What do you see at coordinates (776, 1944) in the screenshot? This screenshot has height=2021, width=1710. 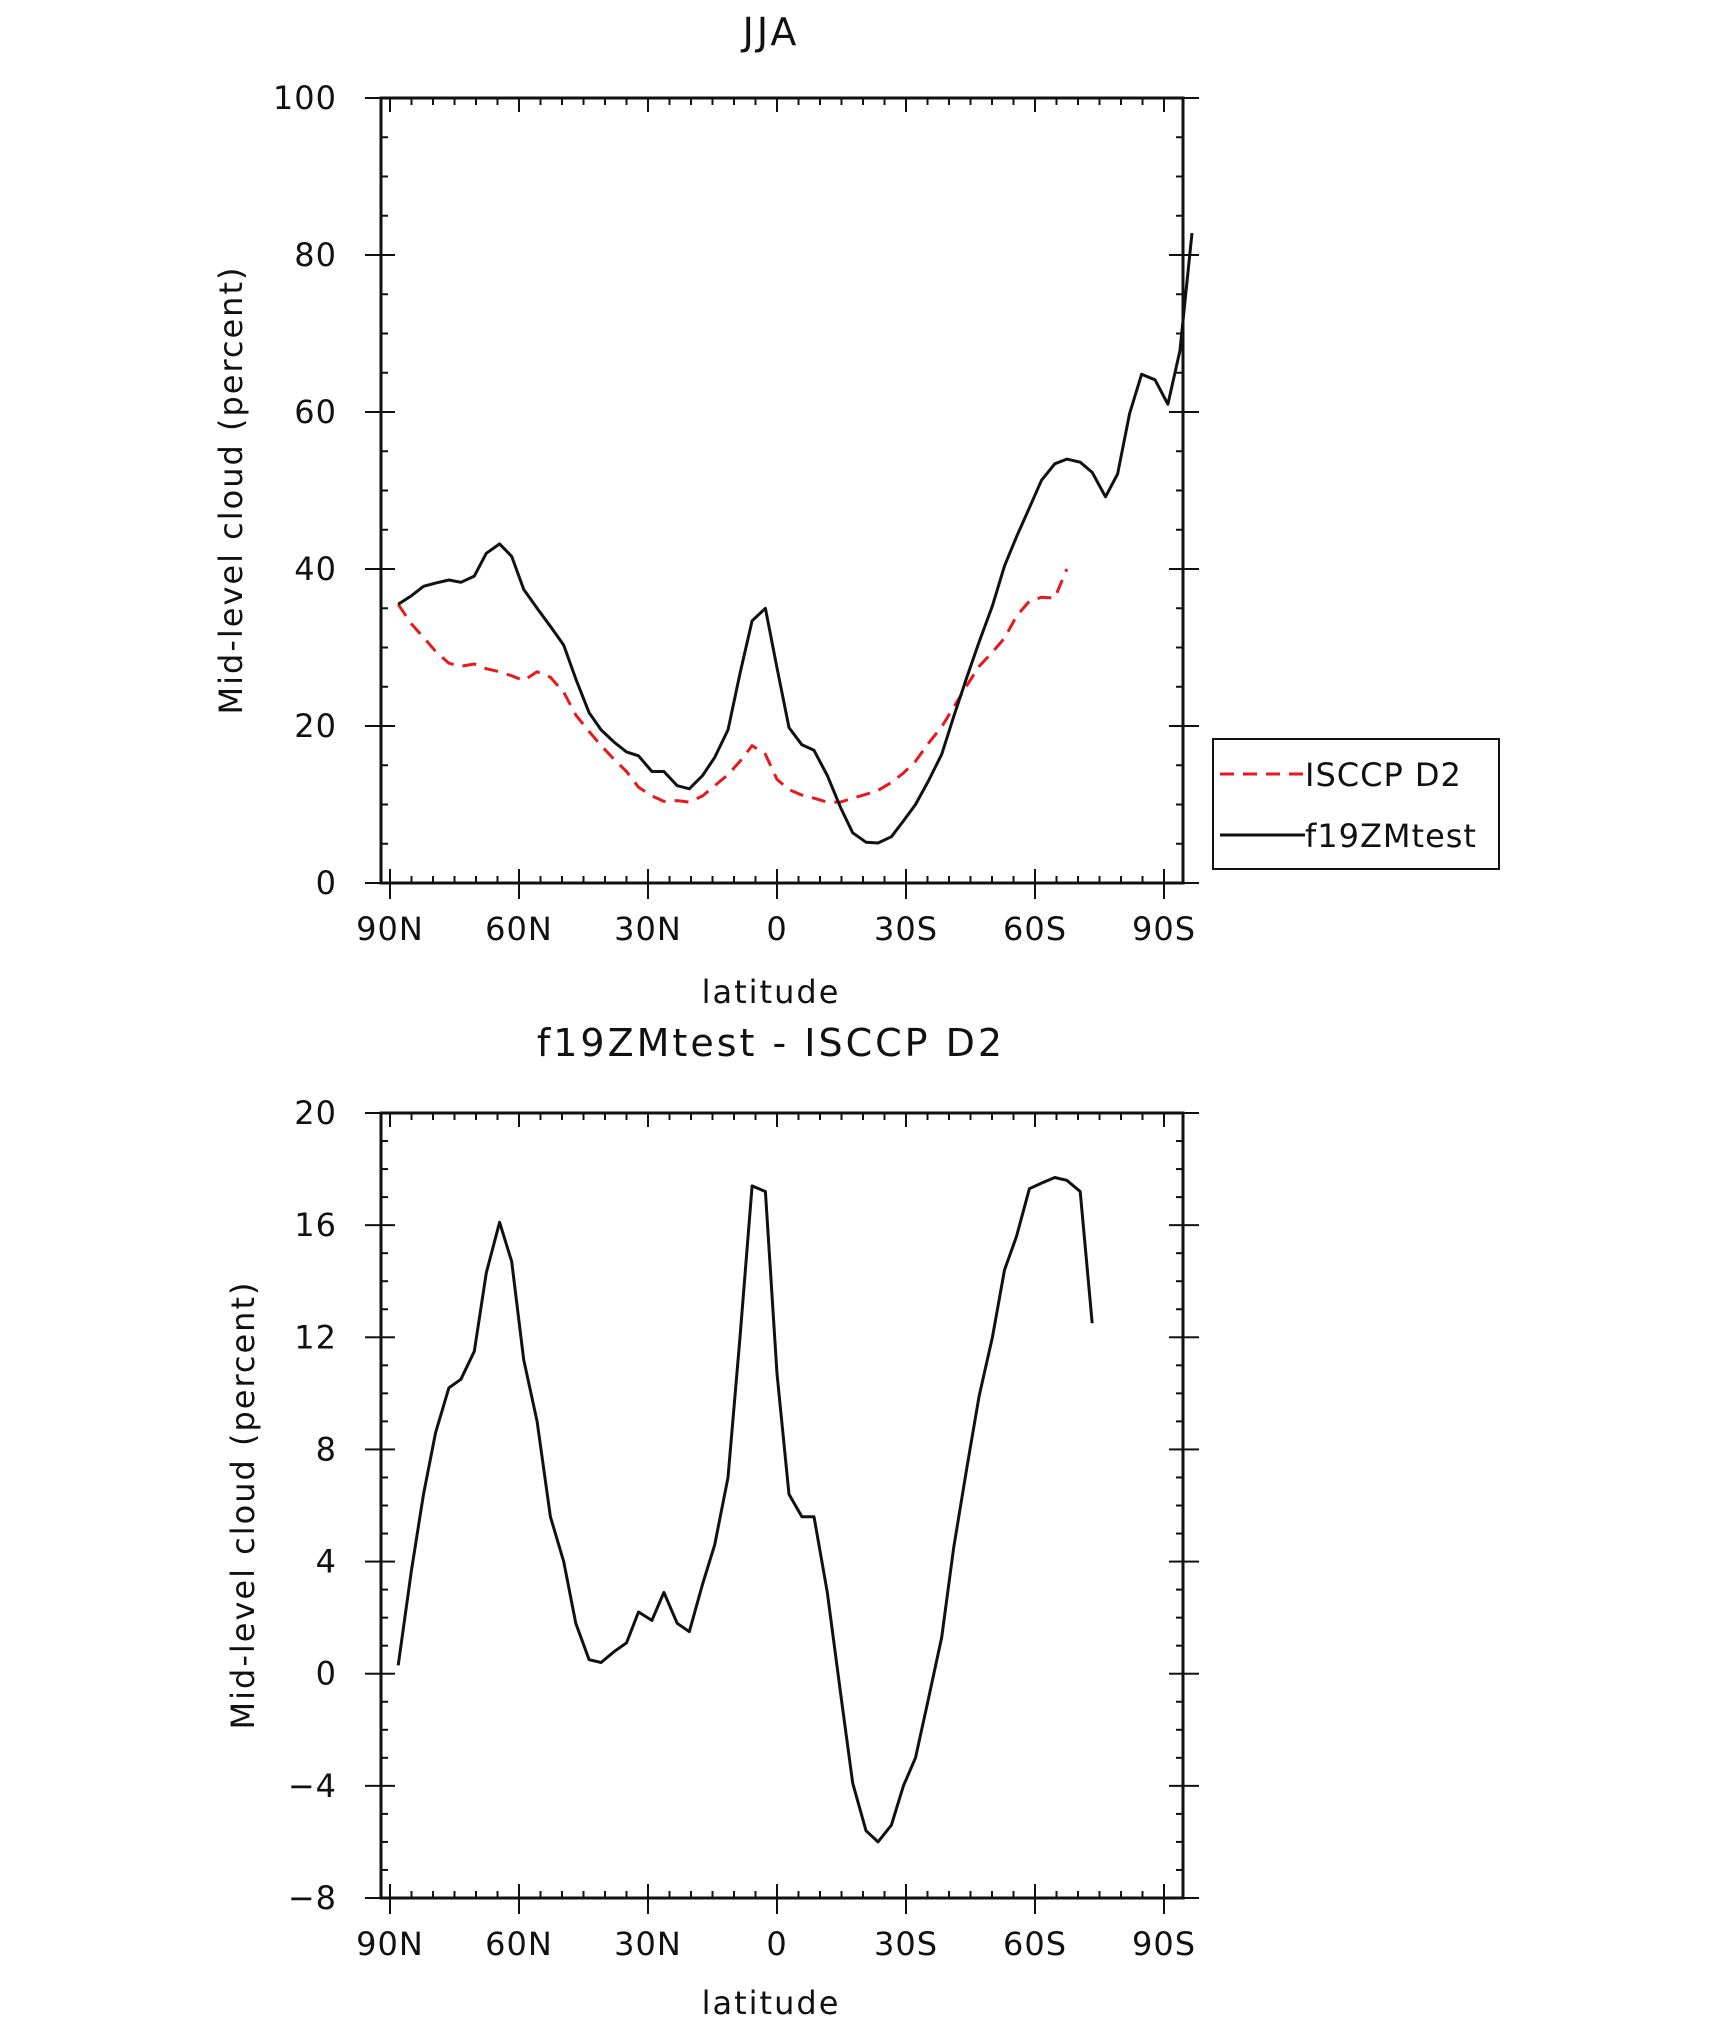 I see `bottom-x-tick-label: 0` at bounding box center [776, 1944].